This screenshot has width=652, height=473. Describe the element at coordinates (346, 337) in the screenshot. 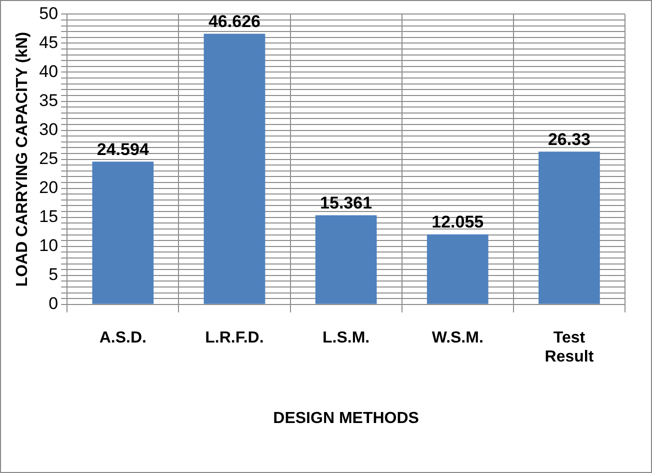

I see `x-tick-label: L.S.M.` at that location.